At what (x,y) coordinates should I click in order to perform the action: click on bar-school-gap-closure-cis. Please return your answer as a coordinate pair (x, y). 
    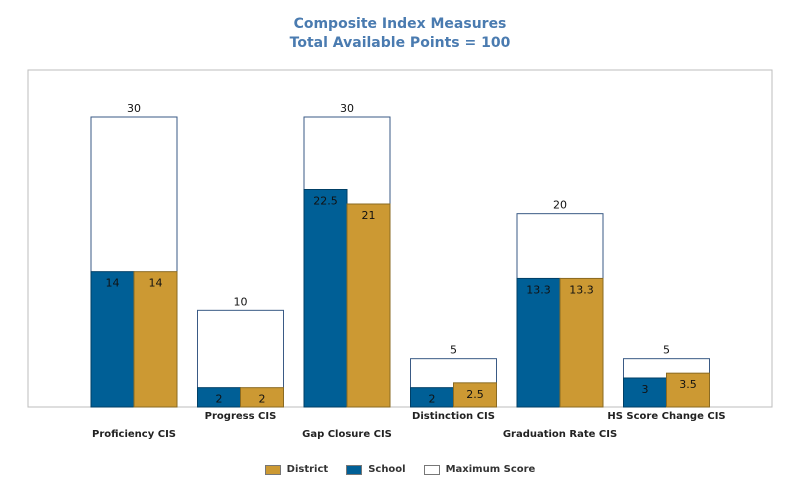
    Looking at the image, I should click on (325, 298).